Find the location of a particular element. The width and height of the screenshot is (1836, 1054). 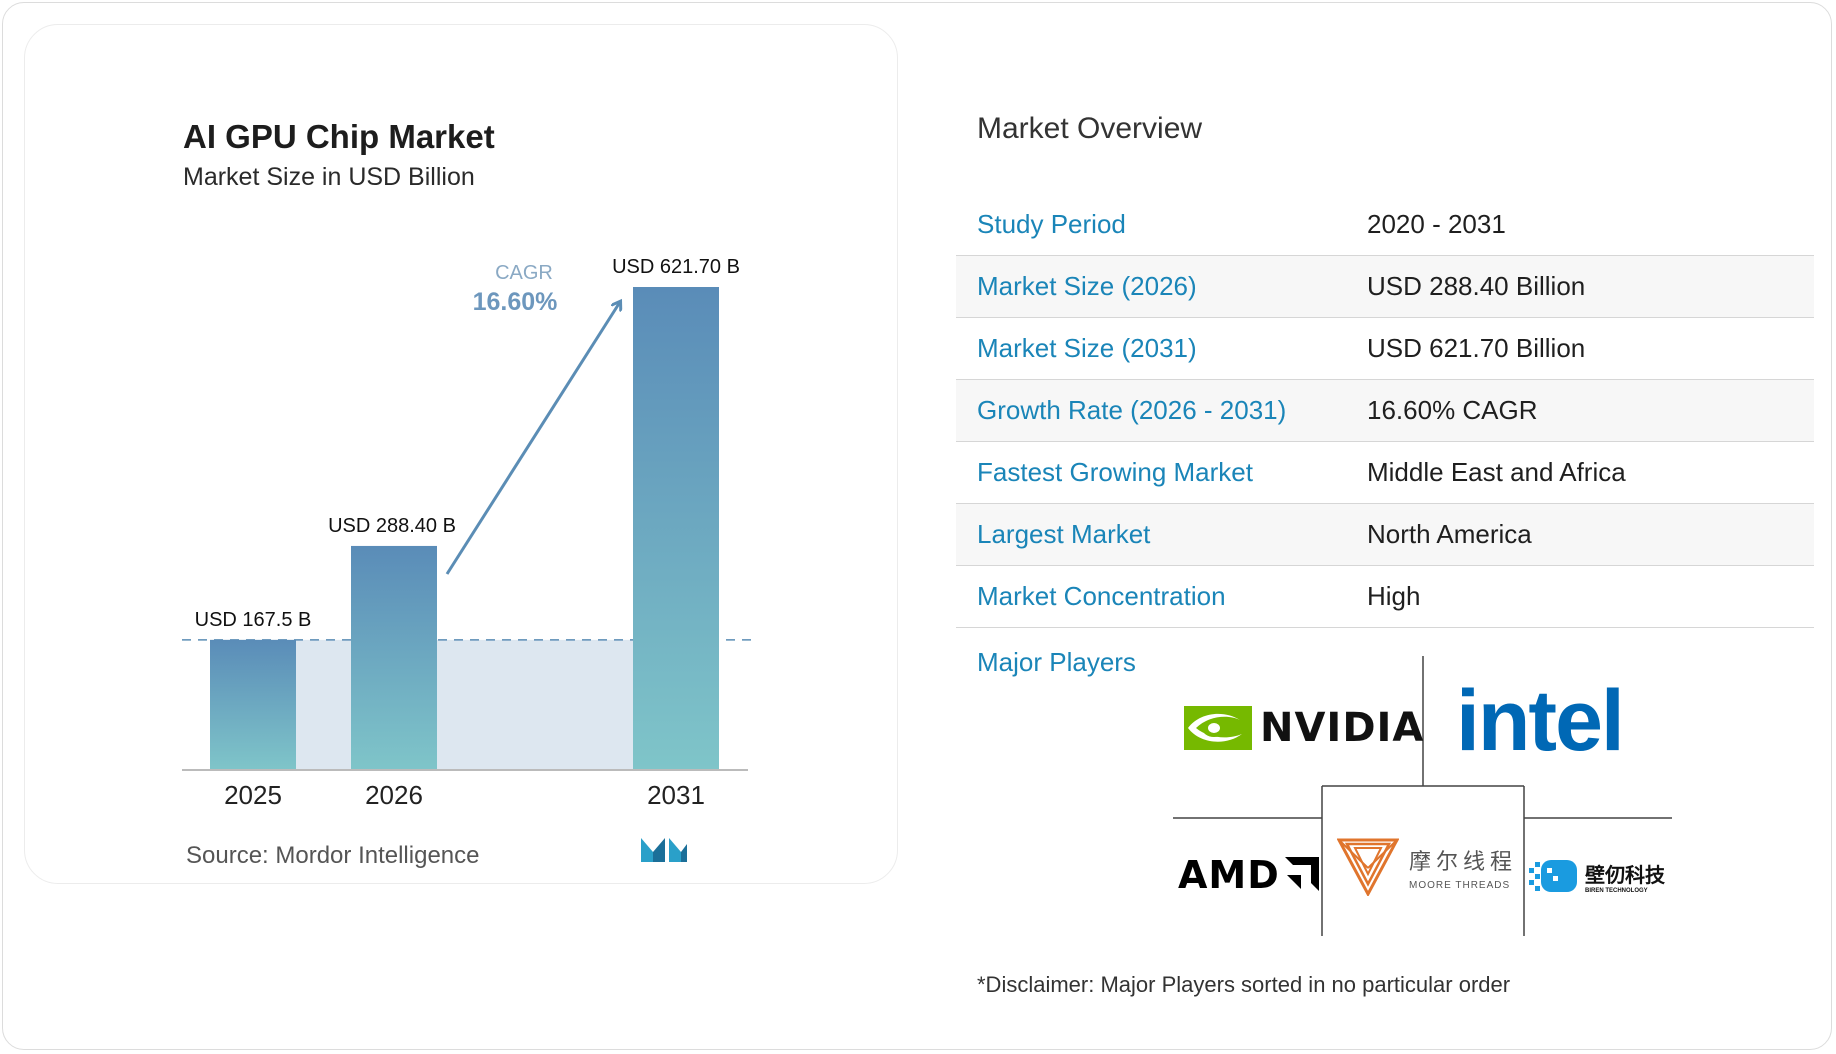

overview-row-label: Market Size (2031) is located at coordinates (1087, 348).